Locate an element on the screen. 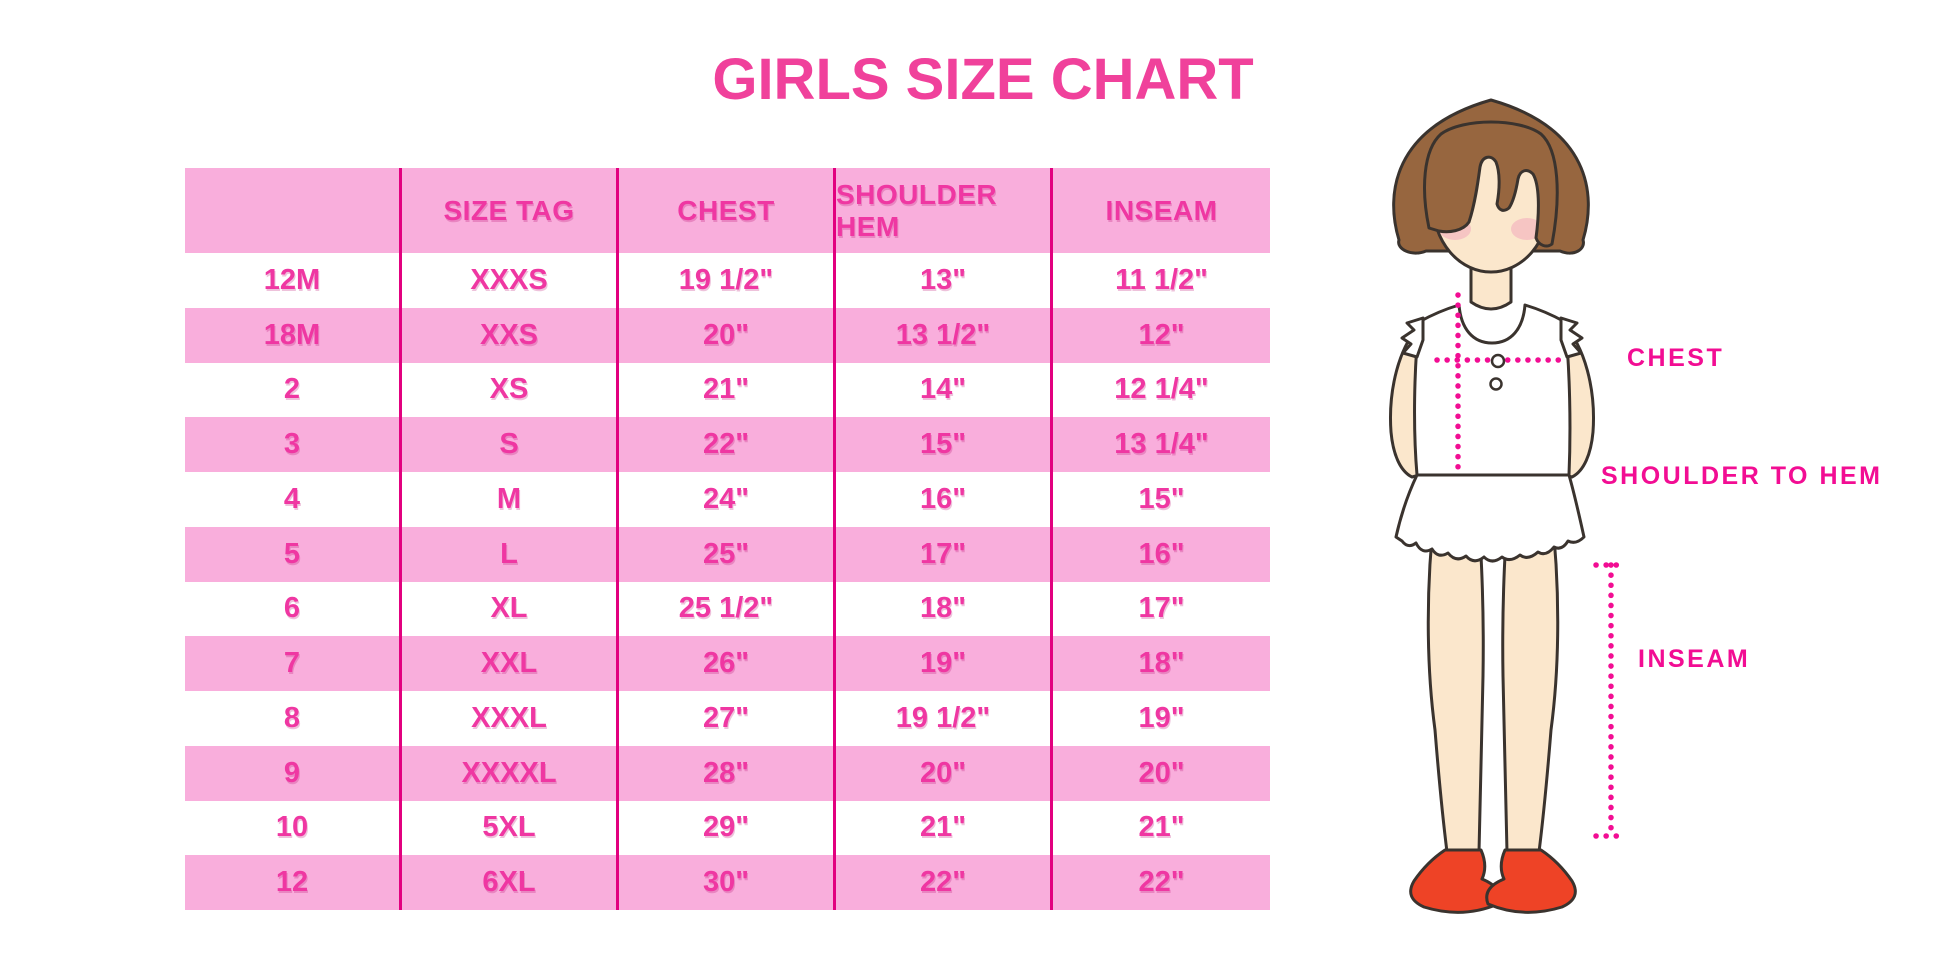 This screenshot has height=973, width=1946. table-cell: XXS is located at coordinates (510, 335).